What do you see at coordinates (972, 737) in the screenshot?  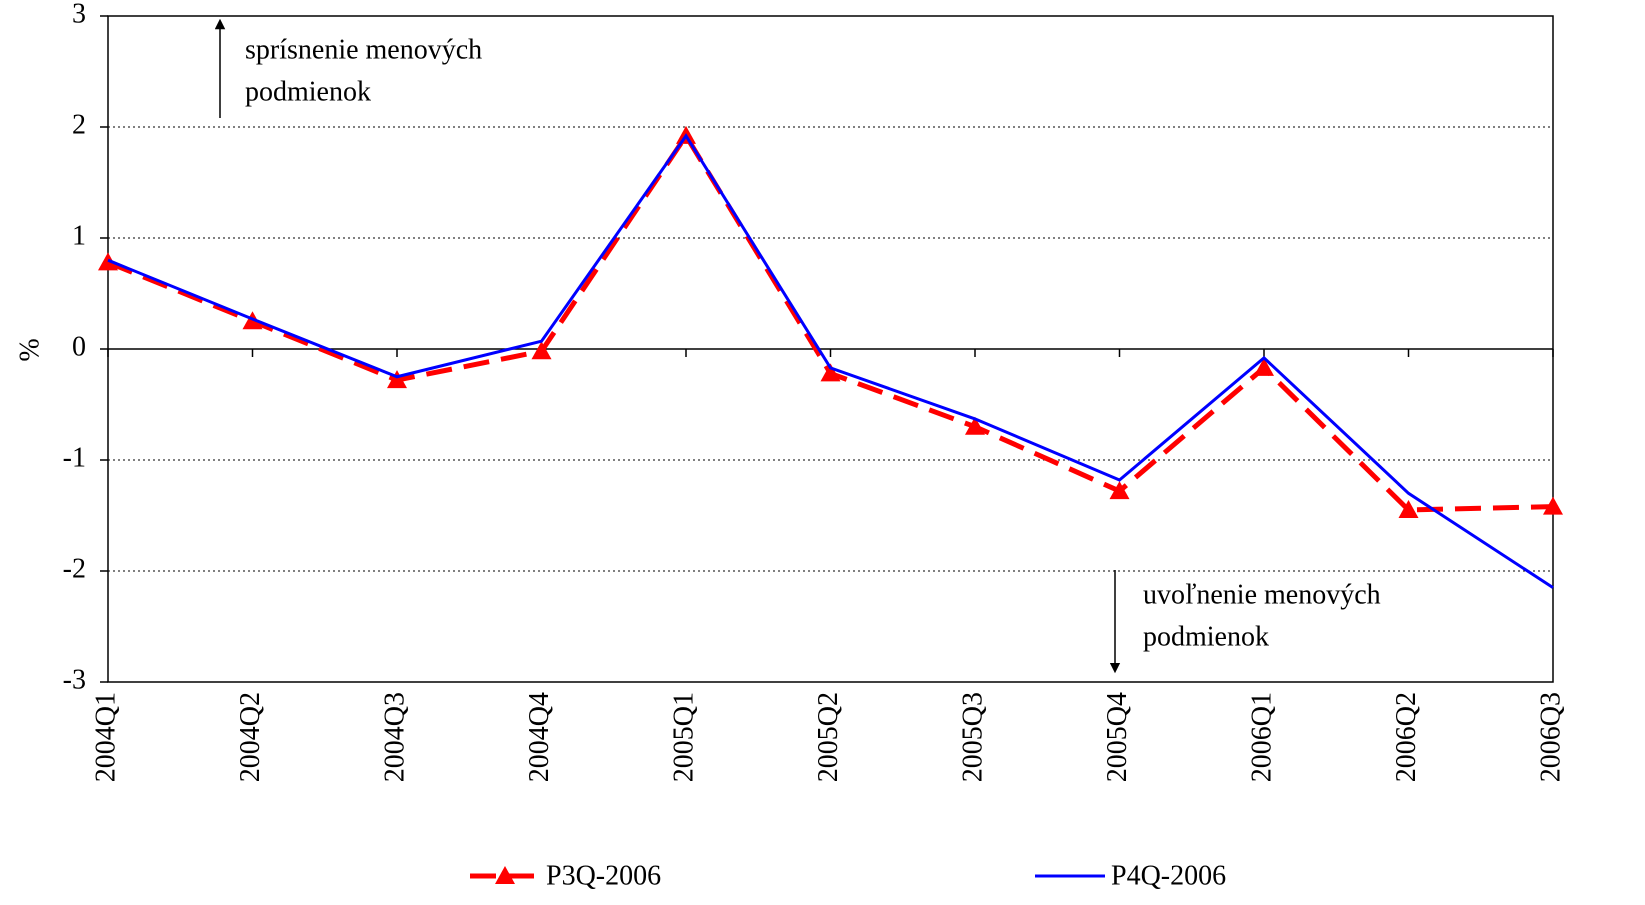 I see `x-tick-label: 2005Q3` at bounding box center [972, 737].